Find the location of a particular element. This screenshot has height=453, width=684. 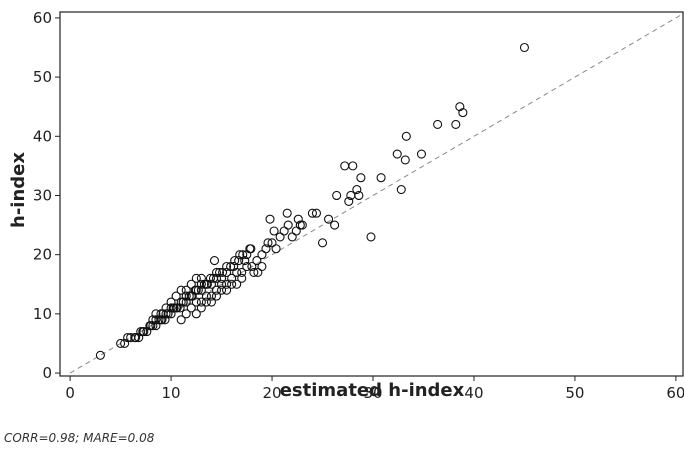

y-tick-label: 20 is located at coordinates (42, 255).